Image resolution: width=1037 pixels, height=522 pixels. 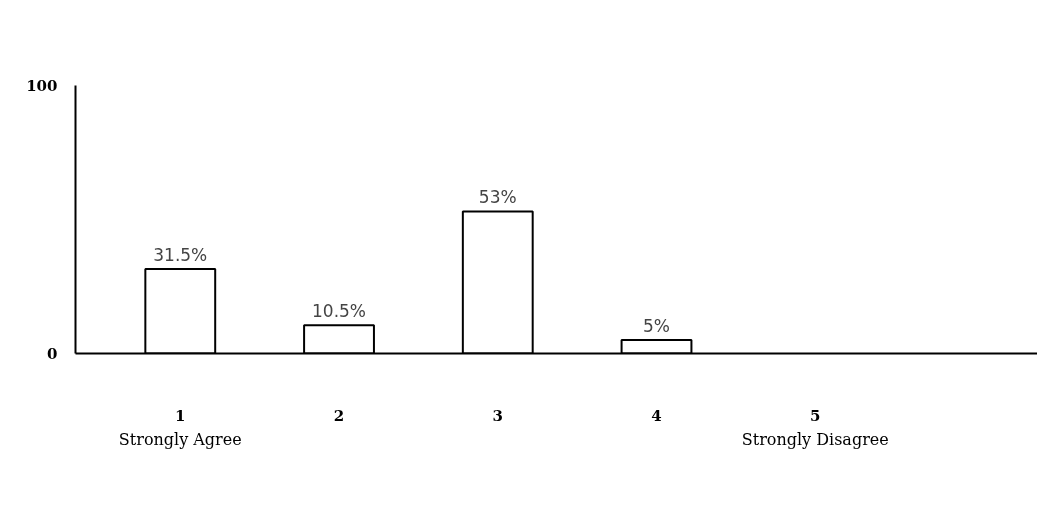 What do you see at coordinates (497, 415) in the screenshot?
I see `x-tick-label: 3` at bounding box center [497, 415].